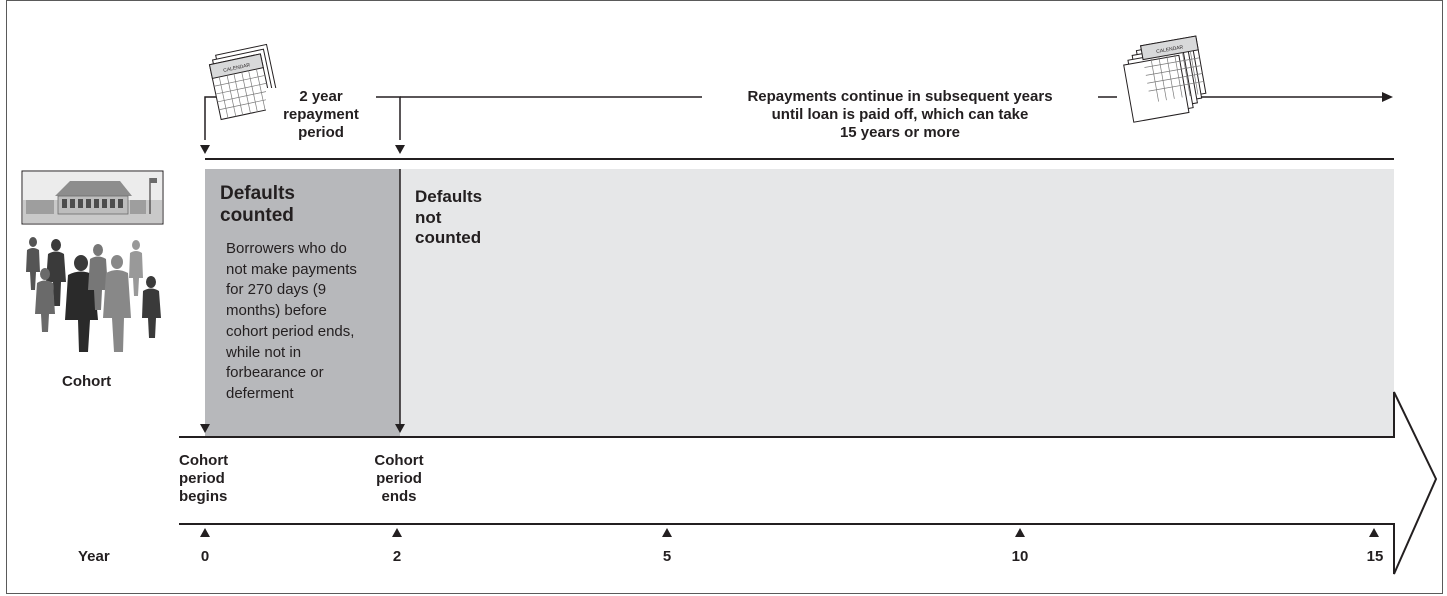 The image size is (1447, 596). What do you see at coordinates (260, 393) in the screenshot?
I see `counted-desc-line: deferment` at bounding box center [260, 393].